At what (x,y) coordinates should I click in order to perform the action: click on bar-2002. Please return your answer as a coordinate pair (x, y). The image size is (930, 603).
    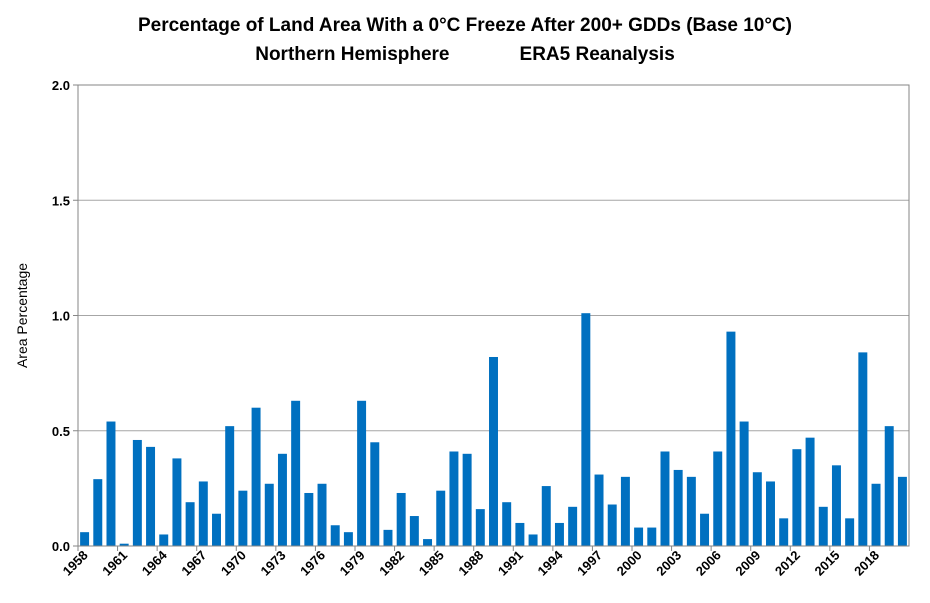
    Looking at the image, I should click on (665, 498).